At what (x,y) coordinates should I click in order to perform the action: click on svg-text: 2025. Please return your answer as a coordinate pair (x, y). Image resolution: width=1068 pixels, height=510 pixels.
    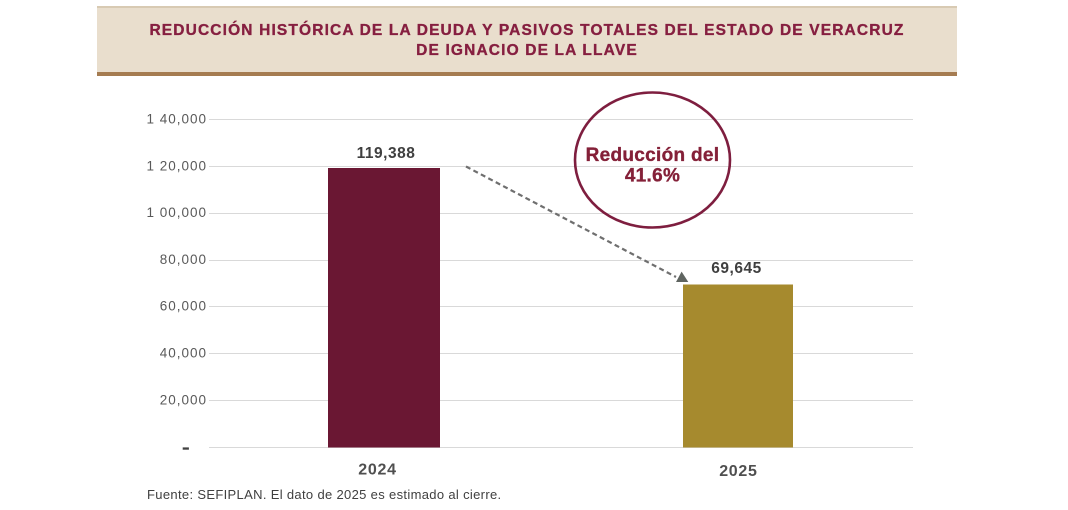
    Looking at the image, I should click on (738, 471).